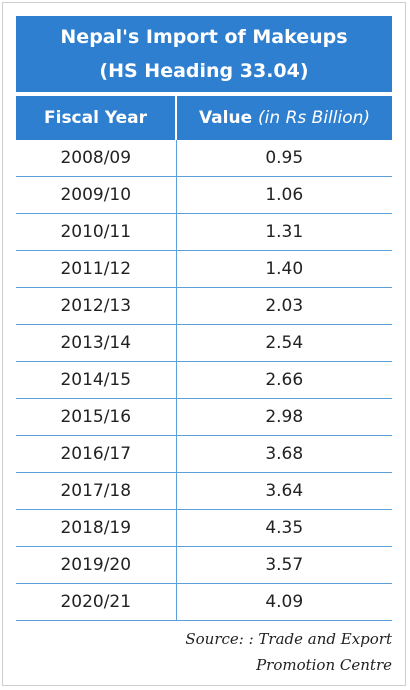 The width and height of the screenshot is (410, 690). What do you see at coordinates (96, 269) in the screenshot?
I see `year-cell: 2011/12` at bounding box center [96, 269].